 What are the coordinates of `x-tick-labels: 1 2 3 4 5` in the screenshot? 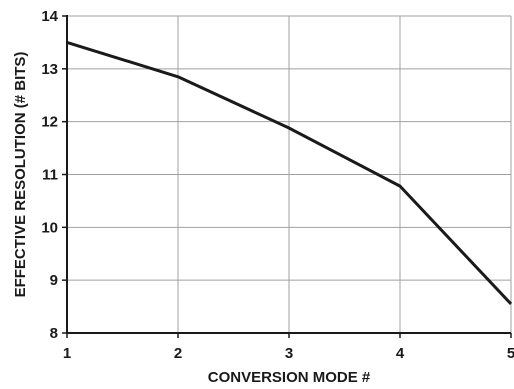 It's located at (288, 353).